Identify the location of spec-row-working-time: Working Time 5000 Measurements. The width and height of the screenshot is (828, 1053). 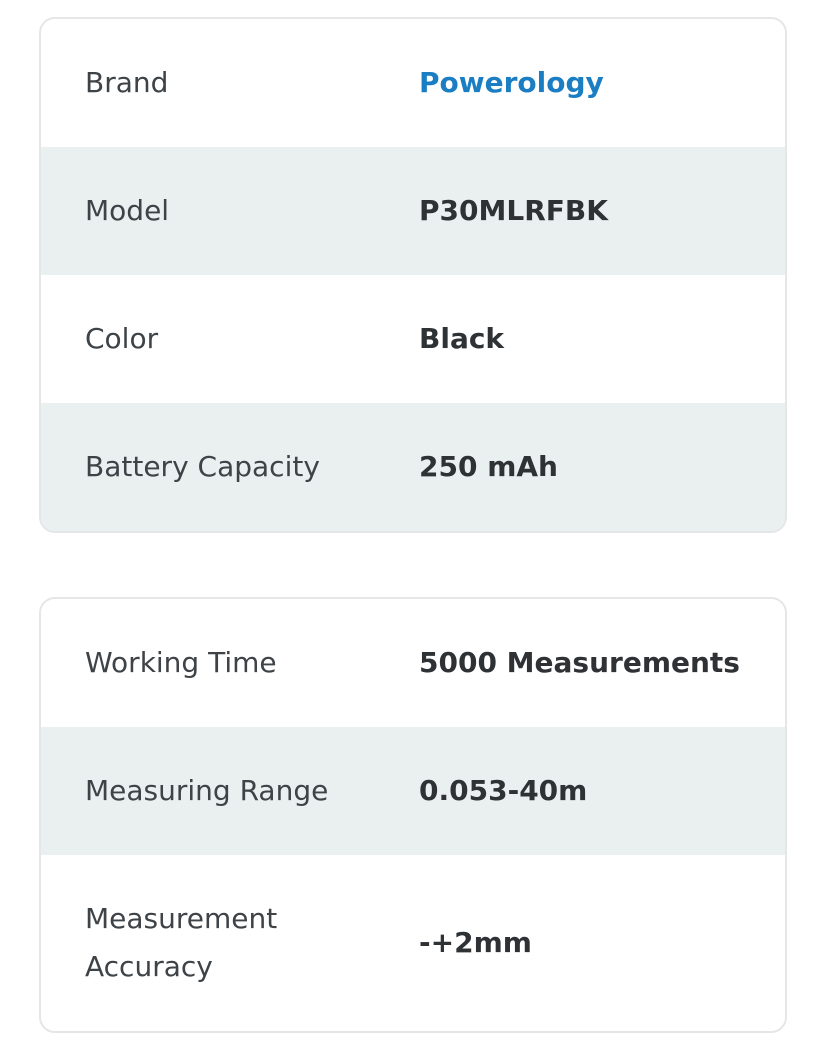
(413, 663).